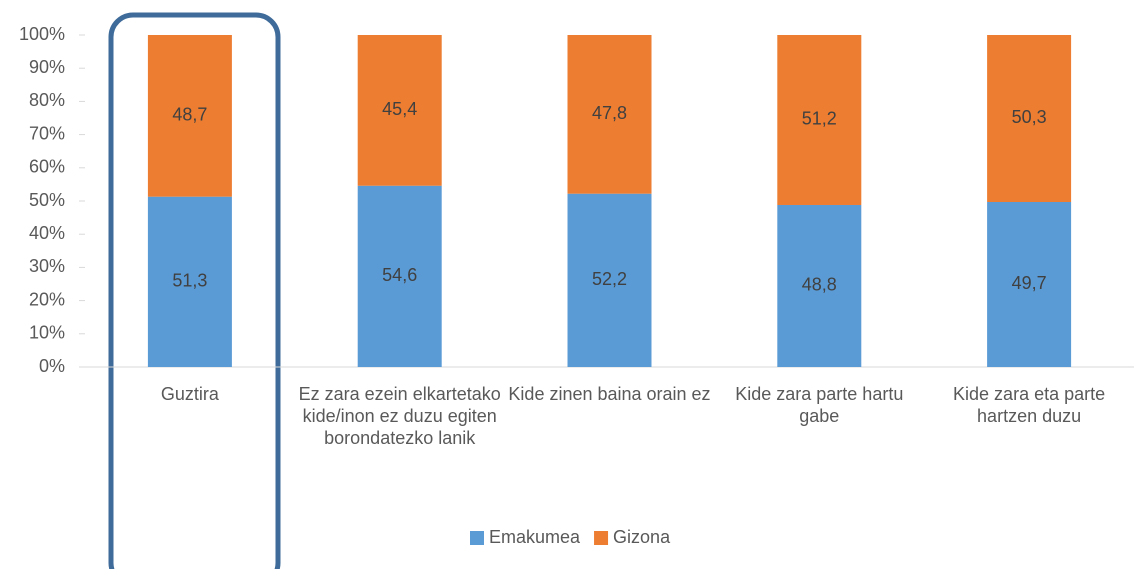  I want to click on x-tick-label: Kide zara eta parte hartzen duzu, so click(1029, 405).